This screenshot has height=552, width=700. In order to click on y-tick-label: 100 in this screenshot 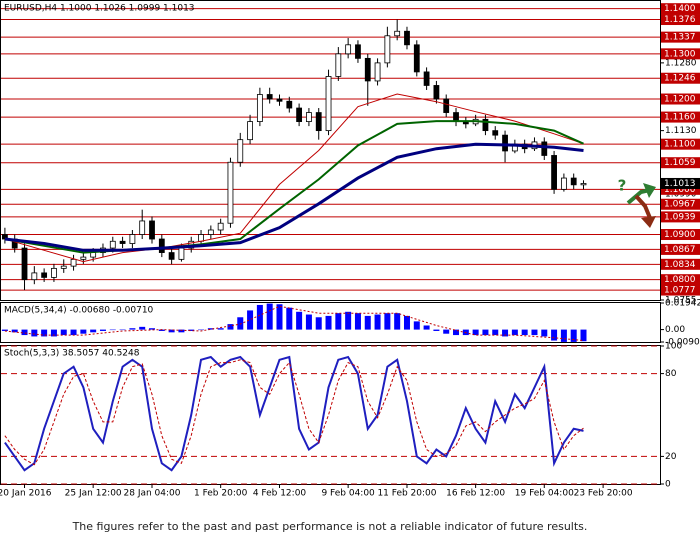, I will do `click(673, 347)`.